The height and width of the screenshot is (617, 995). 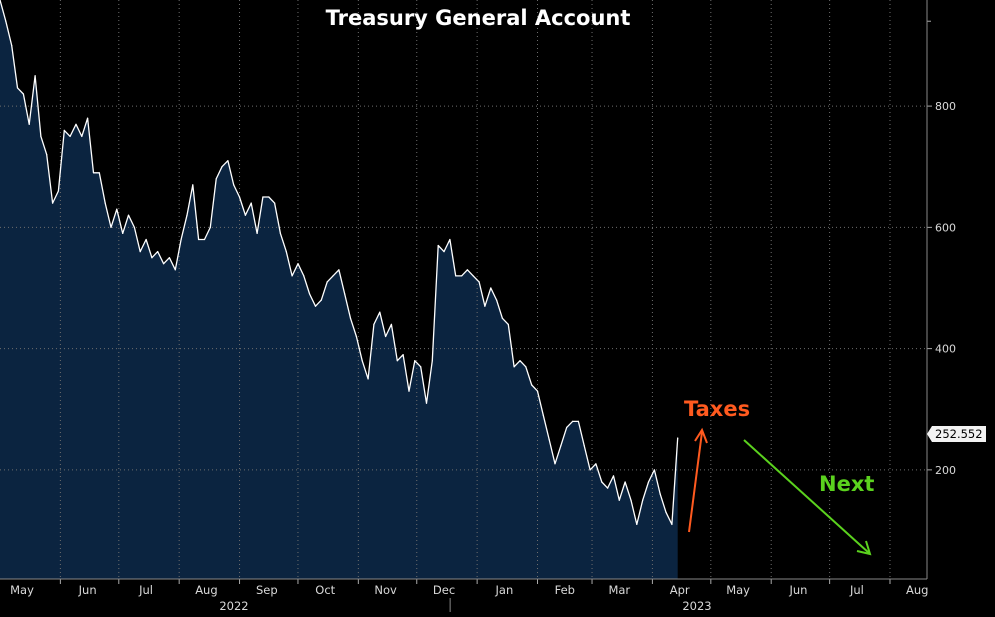 What do you see at coordinates (717, 465) in the screenshot?
I see `taxes-annotation: Taxes` at bounding box center [717, 465].